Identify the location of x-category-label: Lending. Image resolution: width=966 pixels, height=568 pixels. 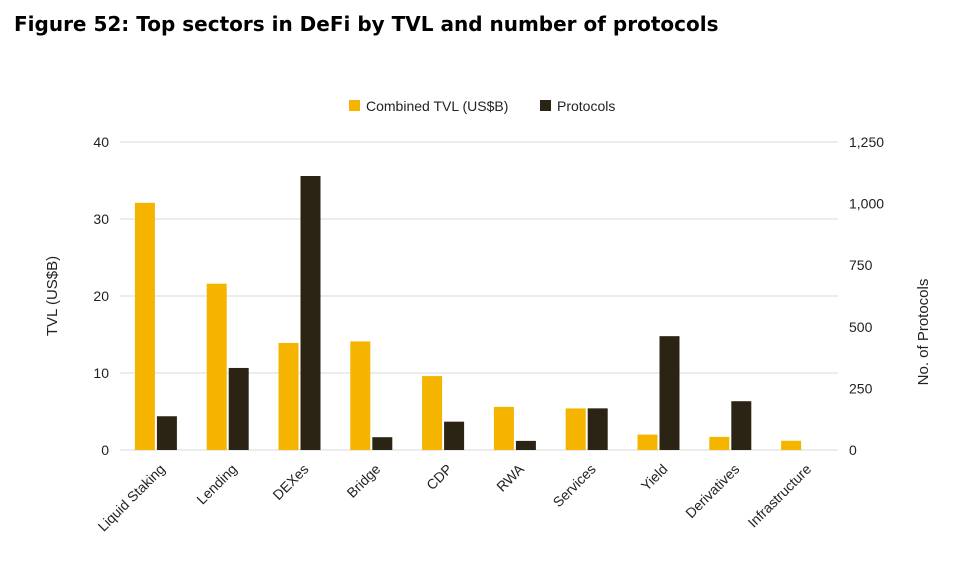
(216, 484).